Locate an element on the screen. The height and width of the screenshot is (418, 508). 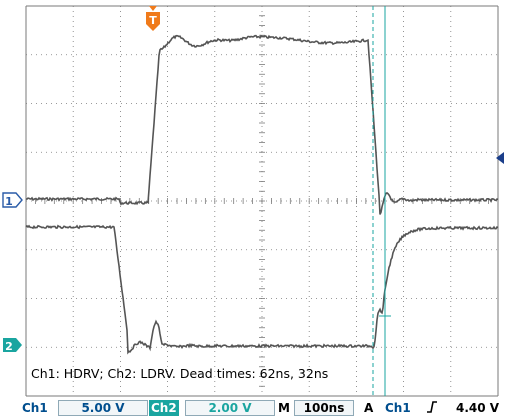
rising-edge-icon is located at coordinates (432, 408).